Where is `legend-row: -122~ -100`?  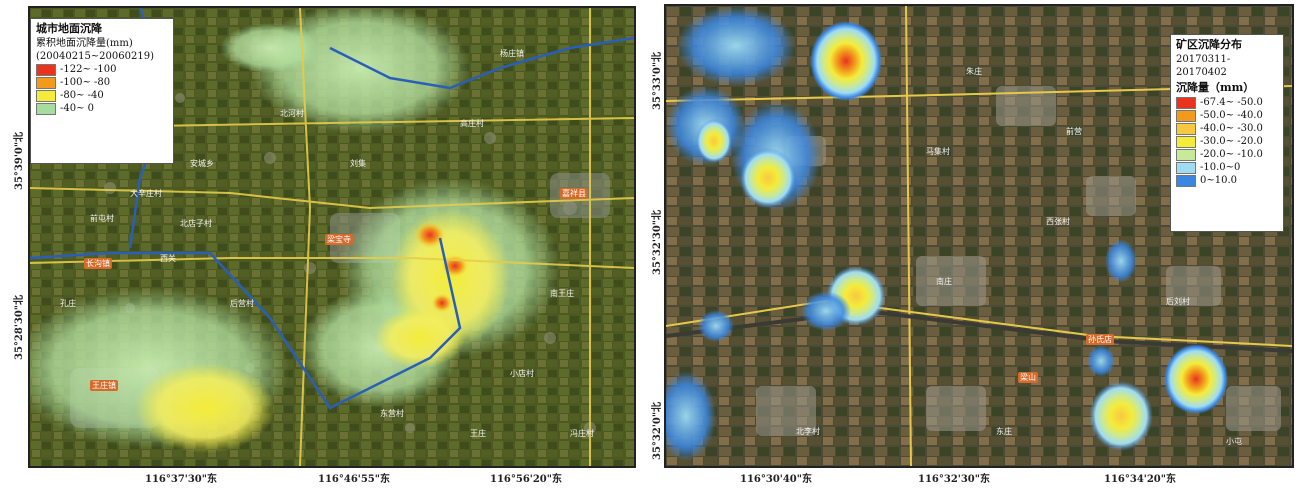 legend-row: -122~ -100 is located at coordinates (102, 69).